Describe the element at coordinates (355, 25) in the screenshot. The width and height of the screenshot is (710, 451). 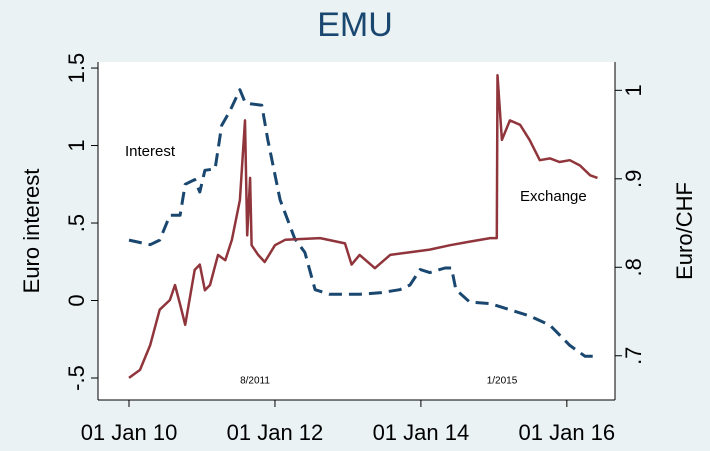
I see `chart-title: EMU` at that location.